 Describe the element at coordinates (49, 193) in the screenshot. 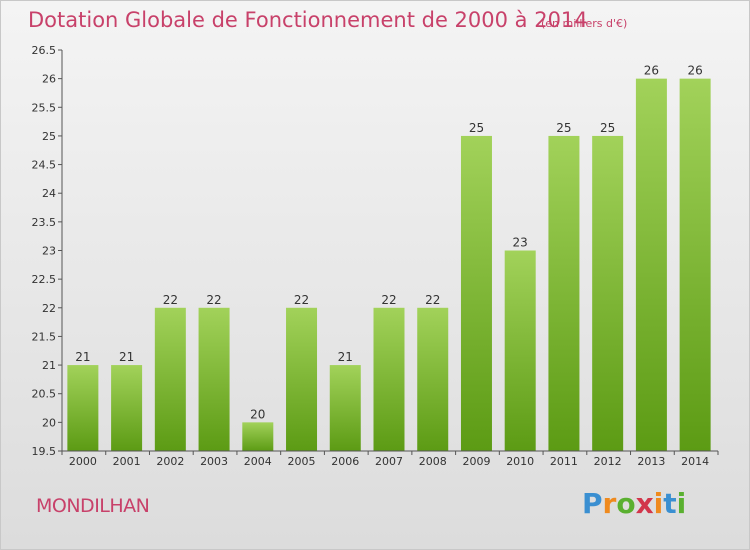

I see `y-tick-label: 24` at that location.